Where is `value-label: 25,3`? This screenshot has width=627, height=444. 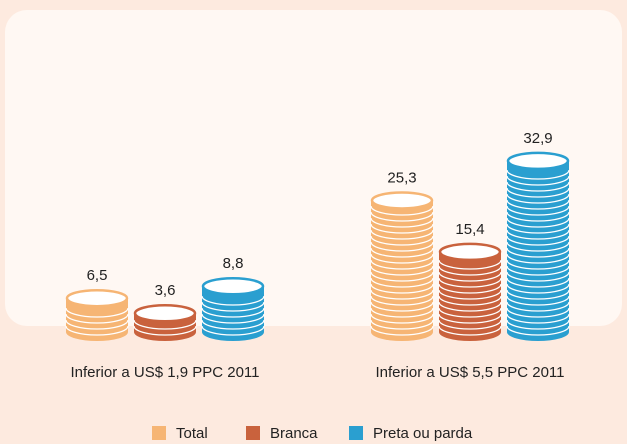
value-label: 25,3 is located at coordinates (401, 177).